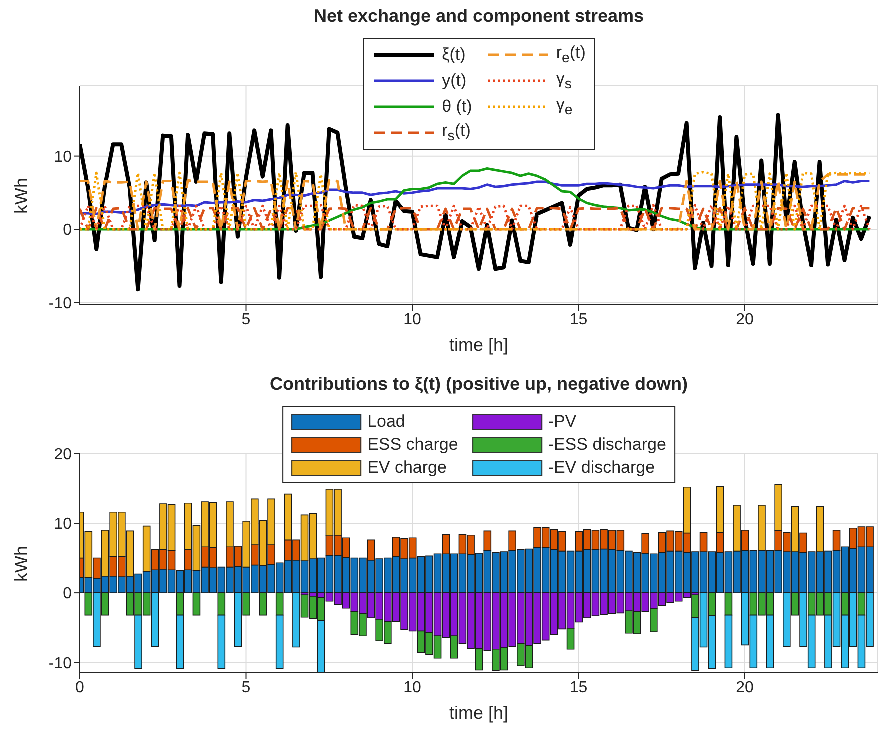  Describe the element at coordinates (454, 81) in the screenshot. I see `legend-label: y(t)` at that location.